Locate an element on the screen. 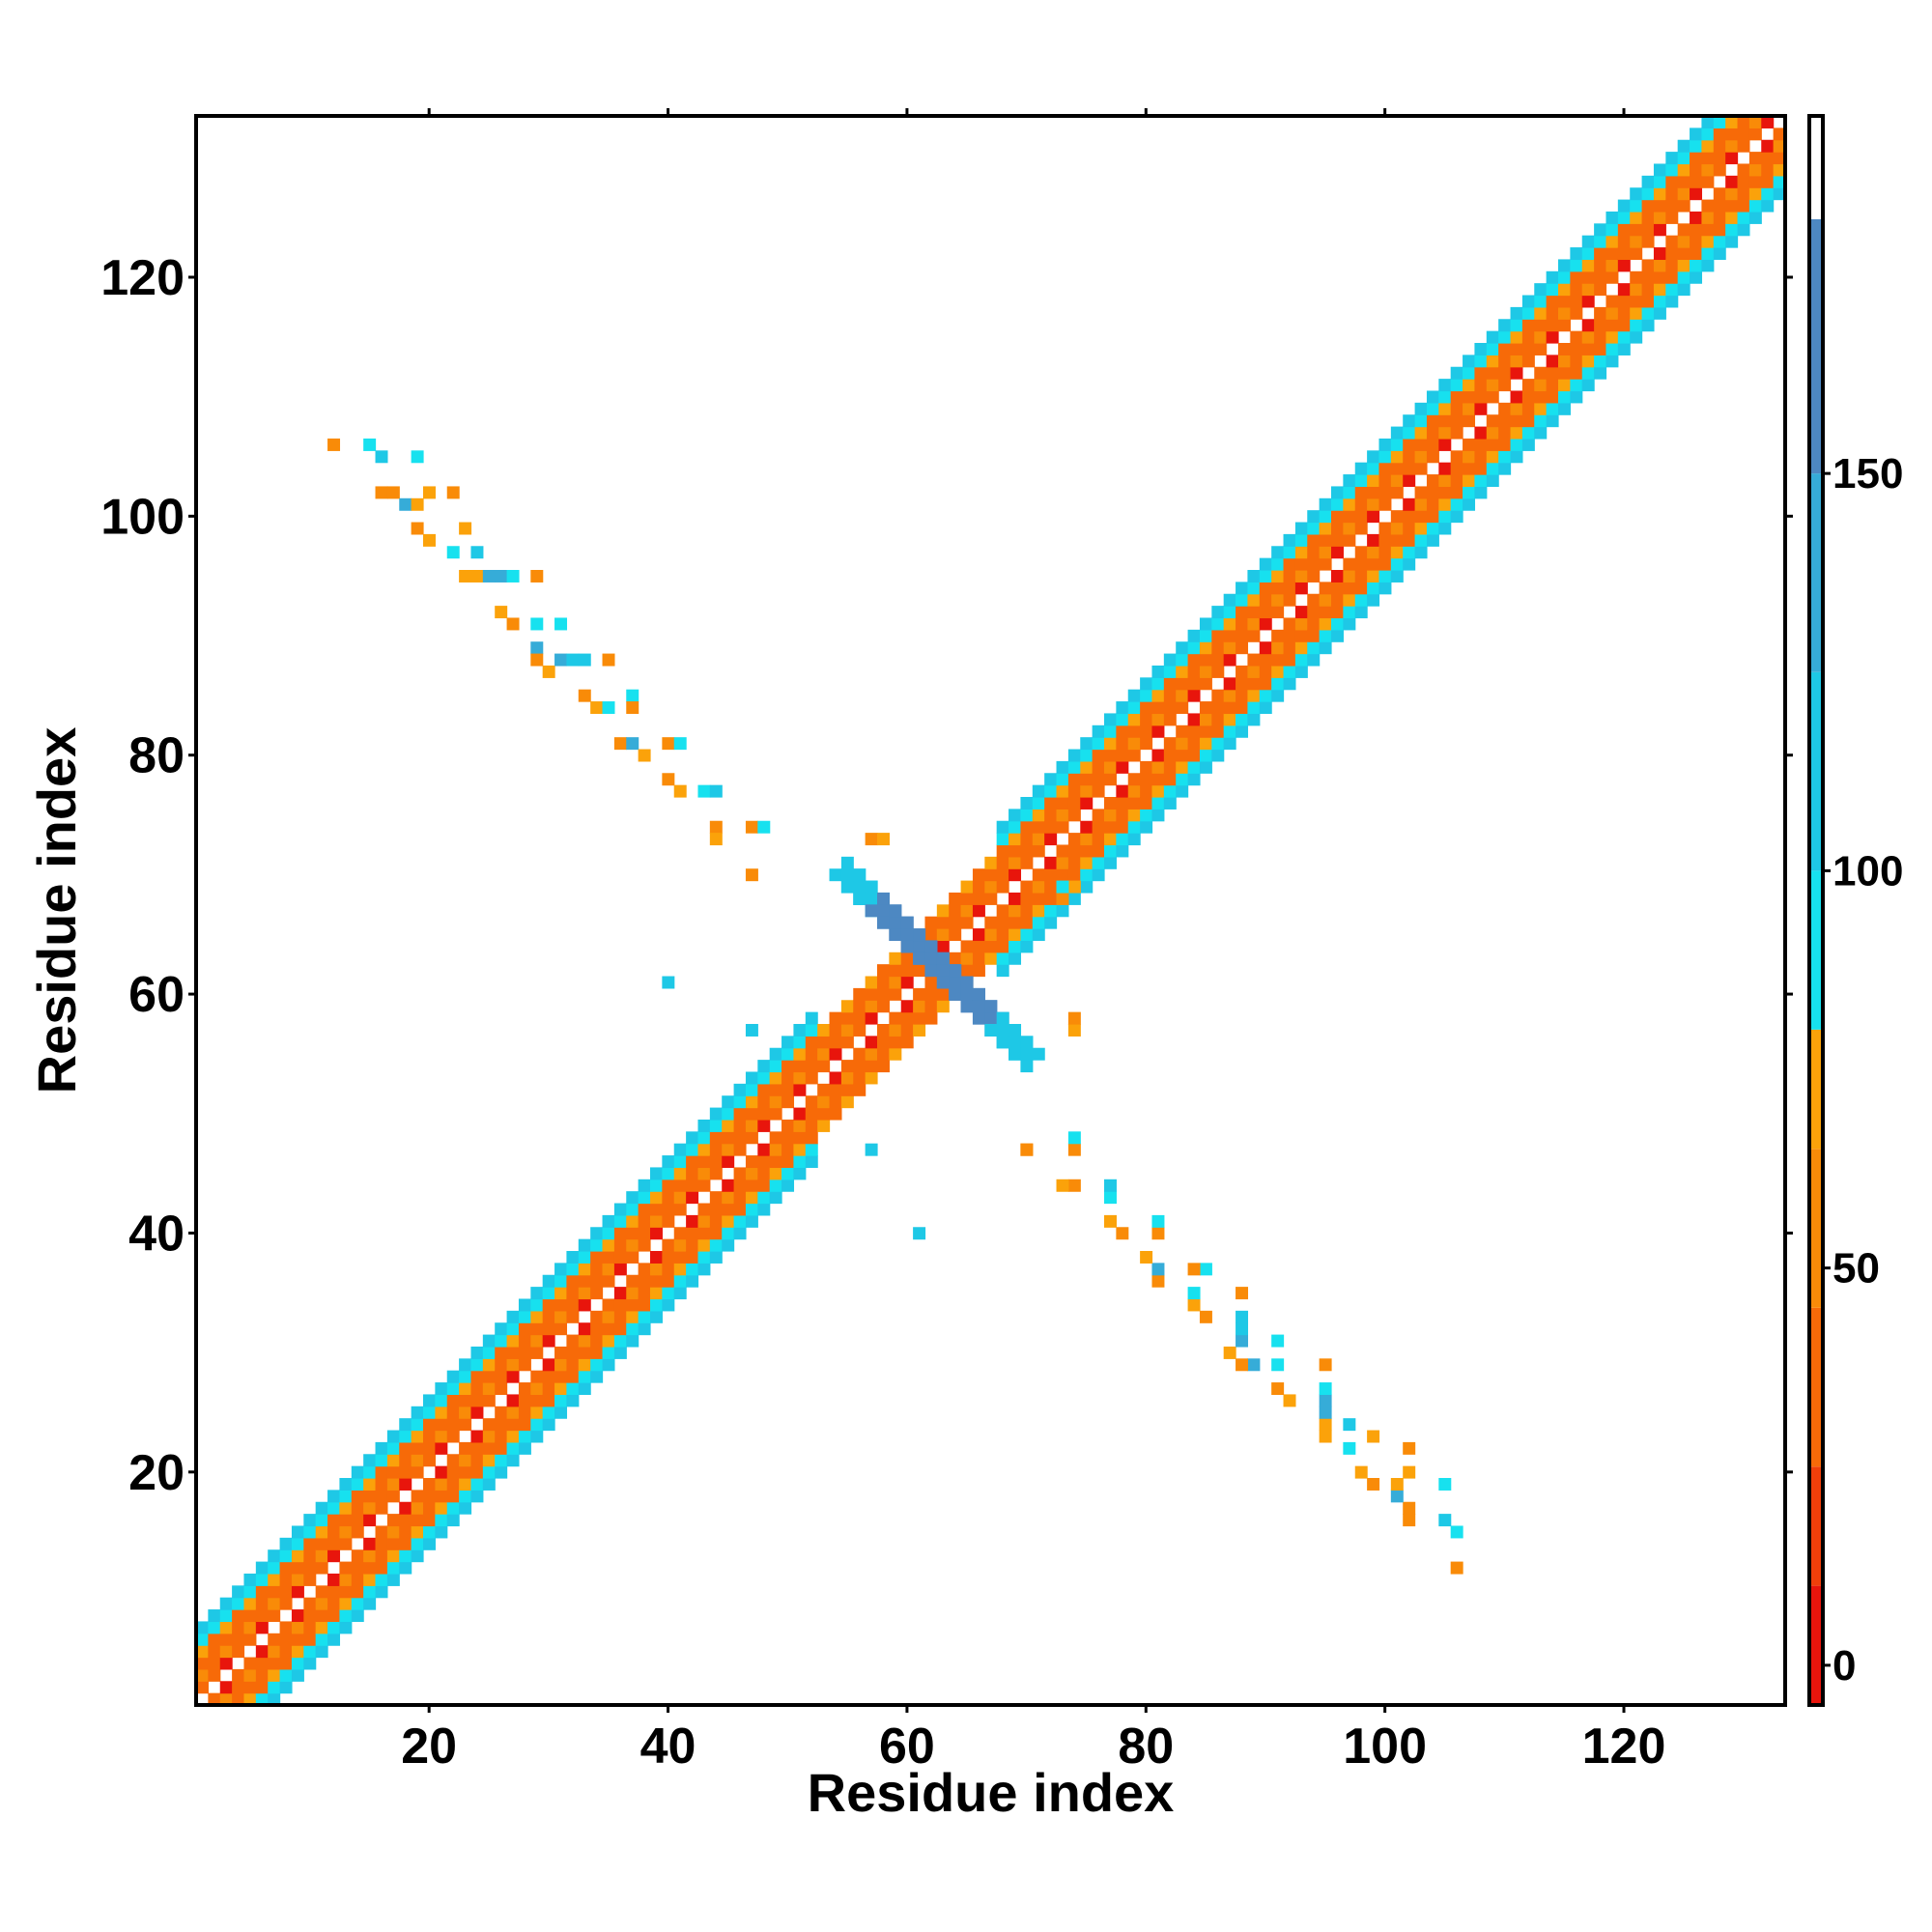  x-tick-label: 80 is located at coordinates (1146, 1747).